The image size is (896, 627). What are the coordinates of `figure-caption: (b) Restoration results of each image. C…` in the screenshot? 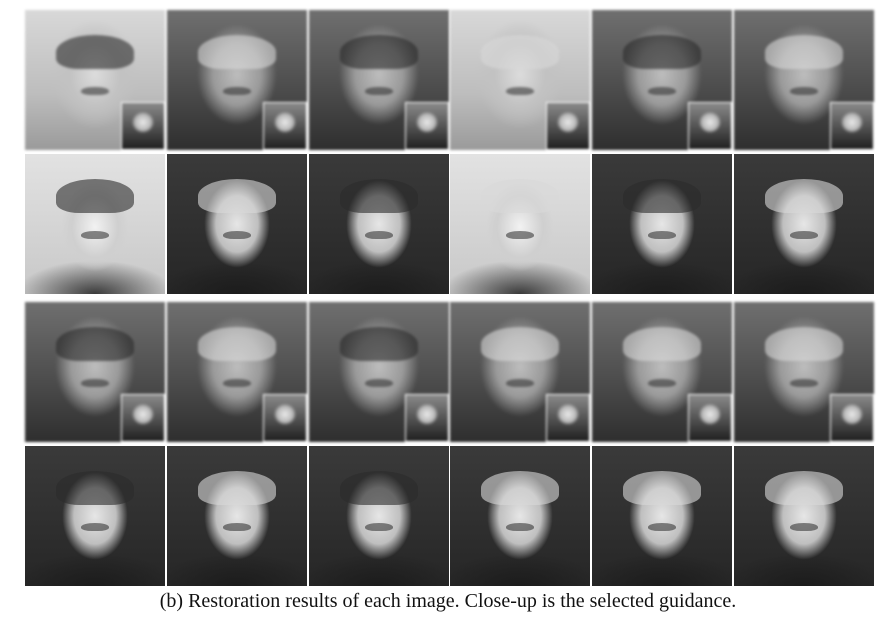 It's located at (448, 601).